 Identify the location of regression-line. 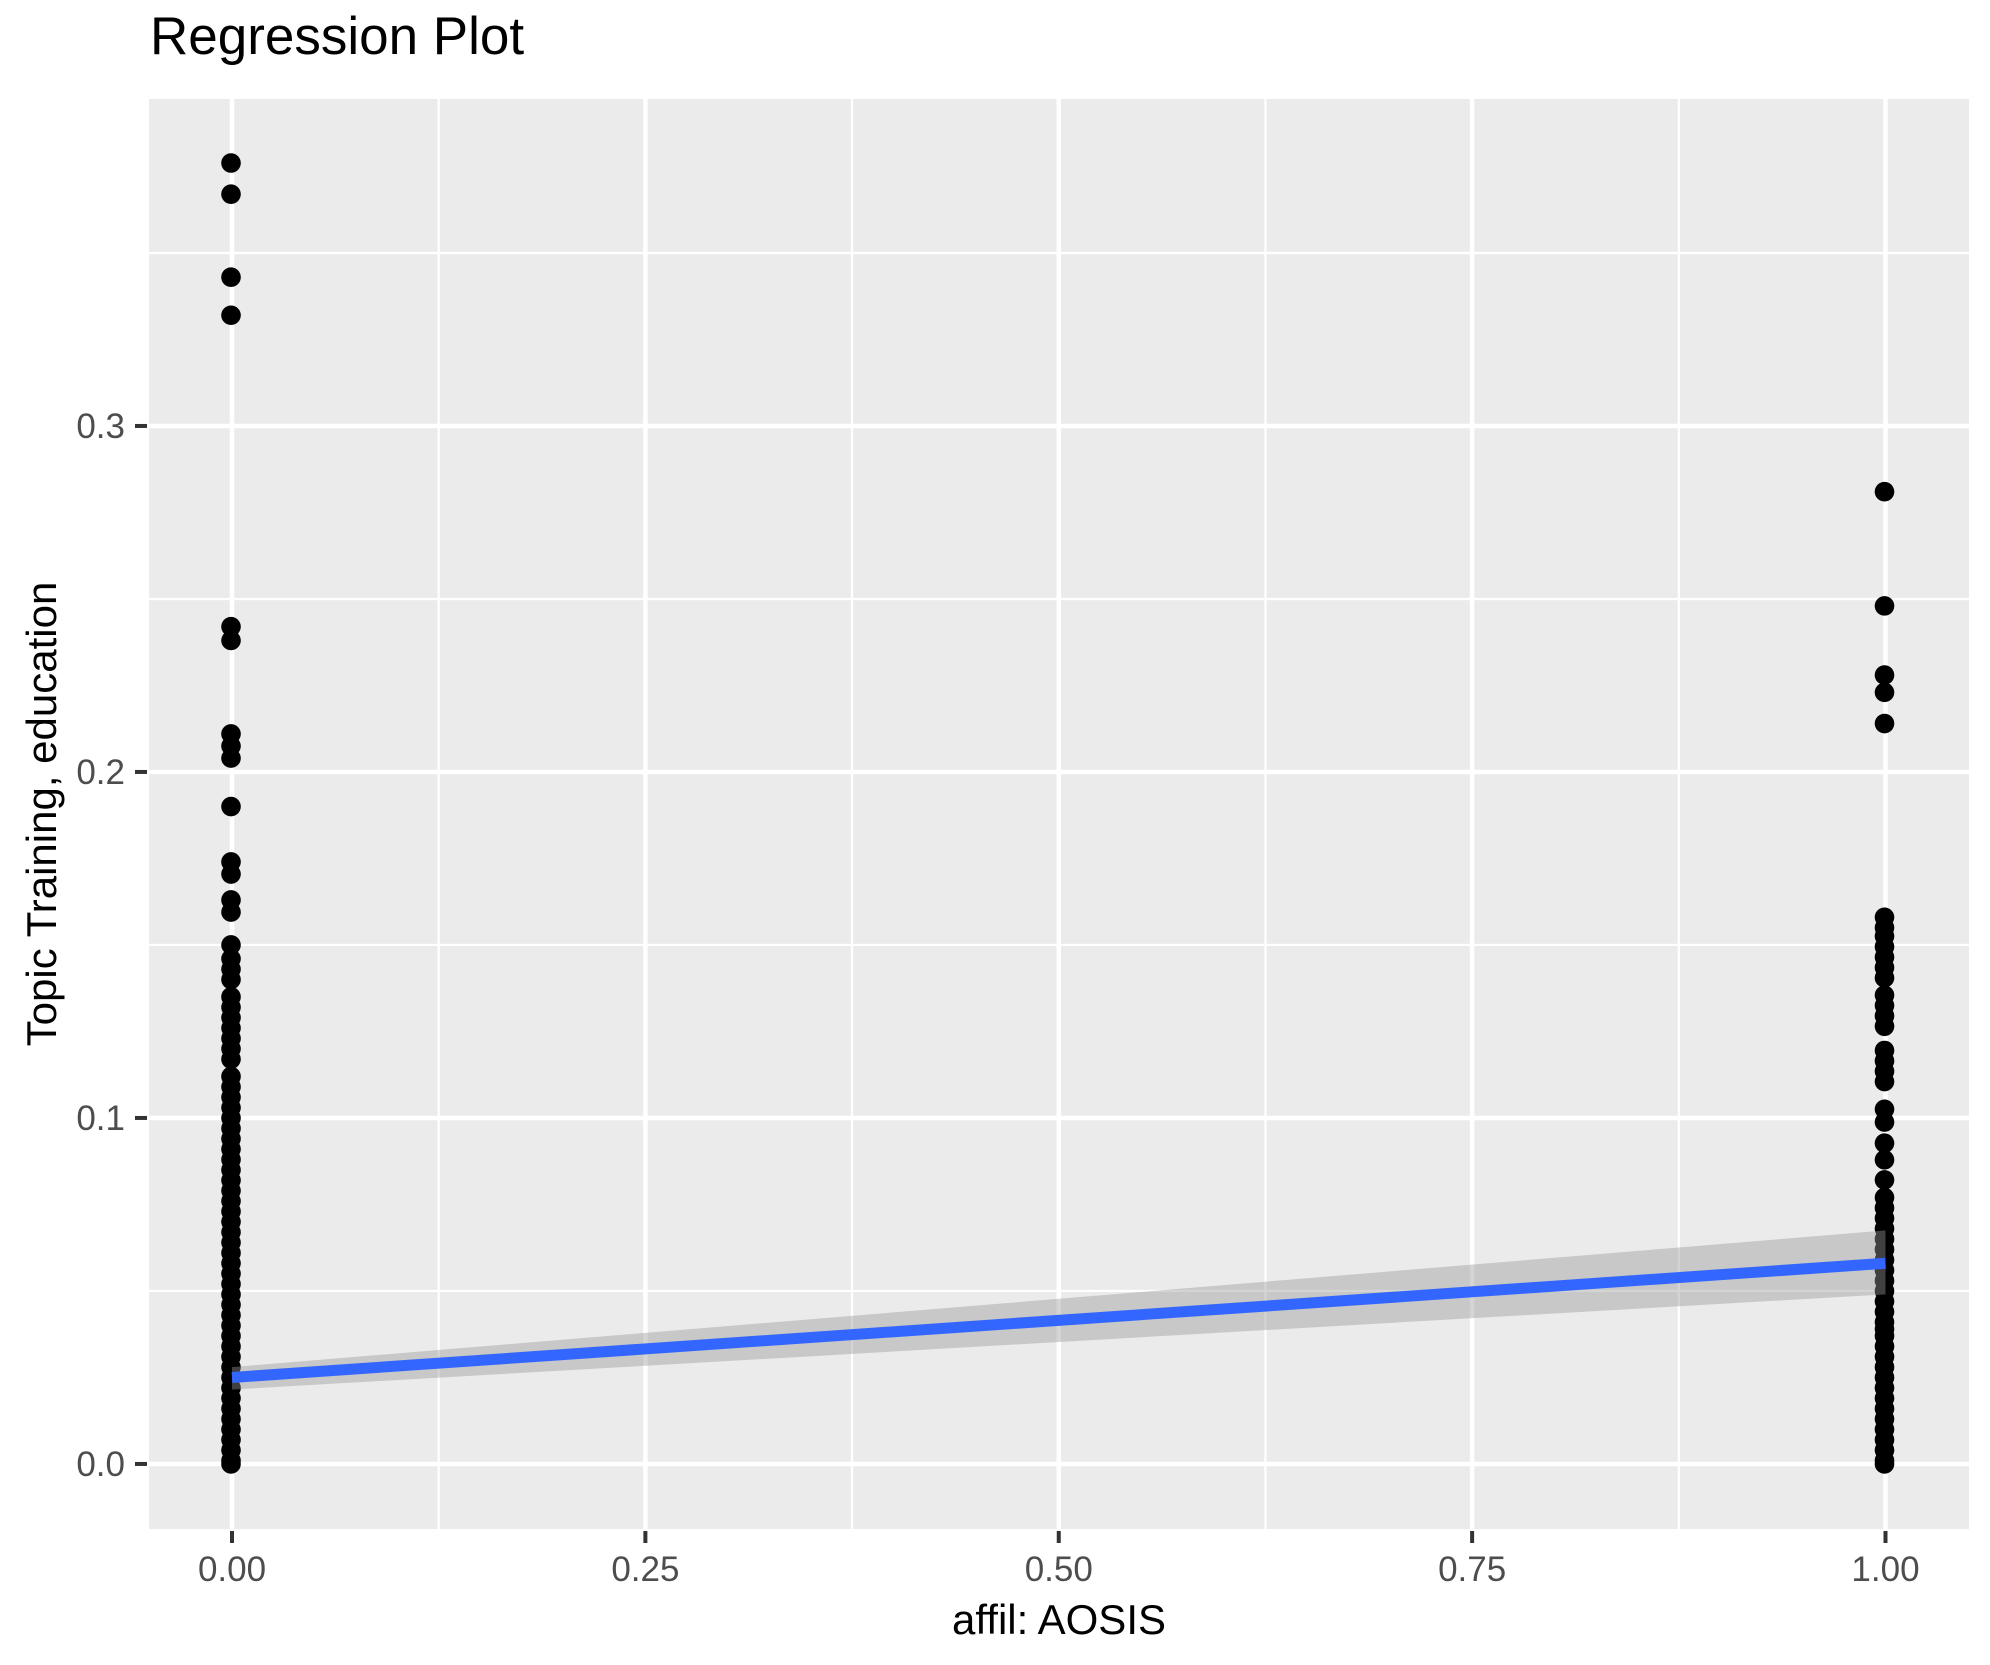
(1058, 1320).